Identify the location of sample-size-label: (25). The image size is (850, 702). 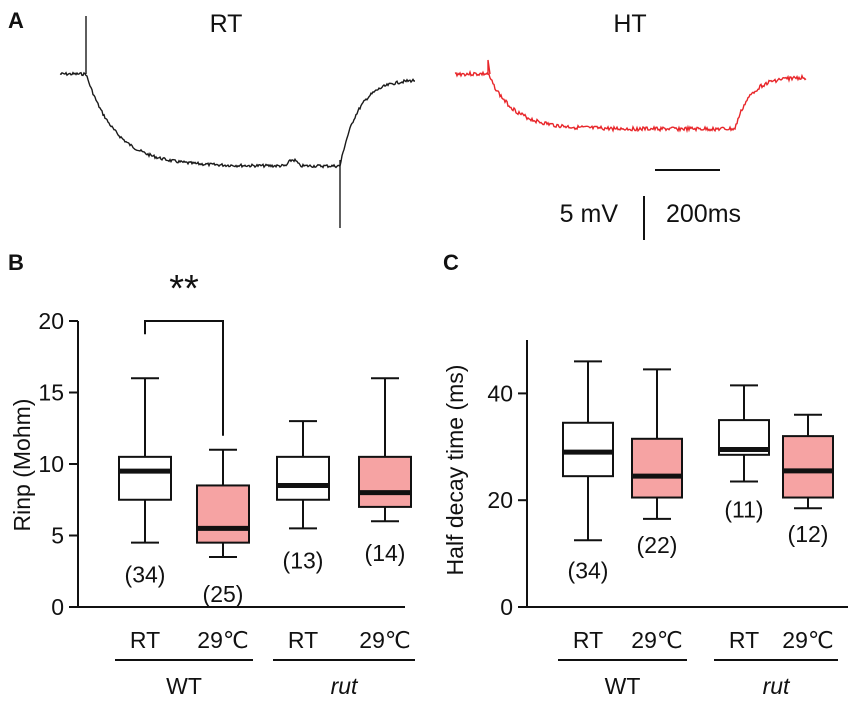
(223, 594).